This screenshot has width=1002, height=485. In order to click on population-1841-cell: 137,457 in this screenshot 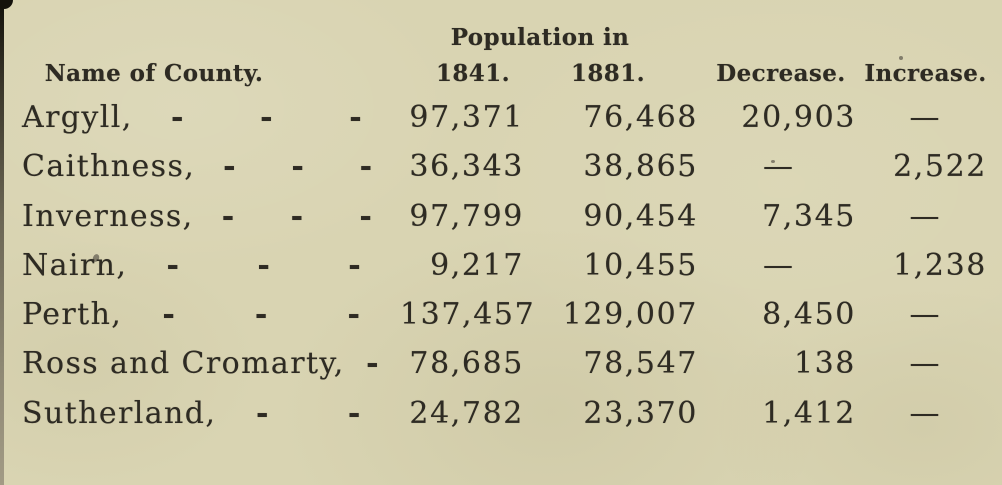, I will do `click(468, 315)`.